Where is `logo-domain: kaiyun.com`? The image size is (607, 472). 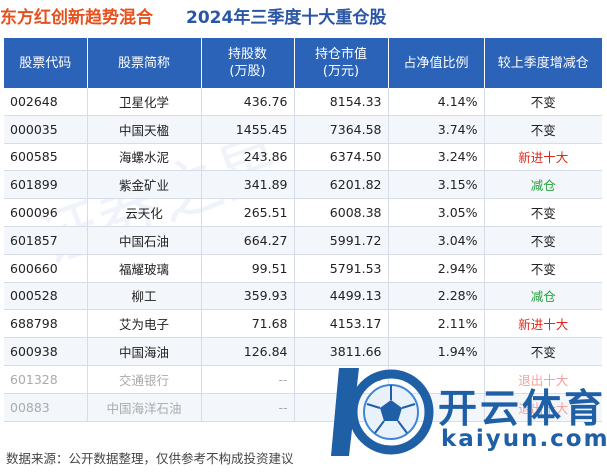
logo-domain: kaiyun.com is located at coordinates (524, 439).